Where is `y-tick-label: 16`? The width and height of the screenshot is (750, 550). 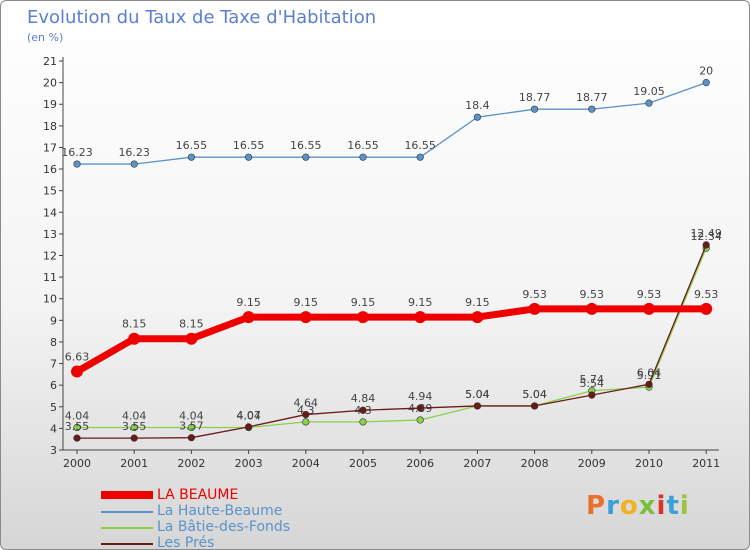 y-tick-label: 16 is located at coordinates (50, 169).